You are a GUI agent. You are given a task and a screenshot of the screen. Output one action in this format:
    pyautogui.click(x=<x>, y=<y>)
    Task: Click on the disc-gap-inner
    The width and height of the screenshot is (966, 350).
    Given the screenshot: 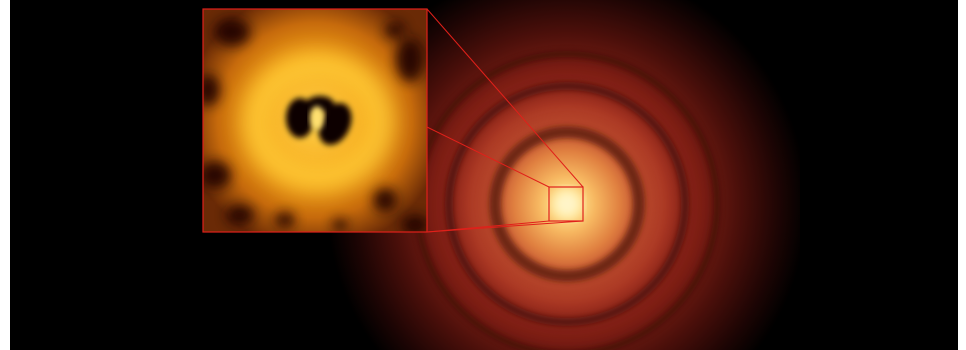 What is the action you would take?
    pyautogui.click(x=567, y=204)
    